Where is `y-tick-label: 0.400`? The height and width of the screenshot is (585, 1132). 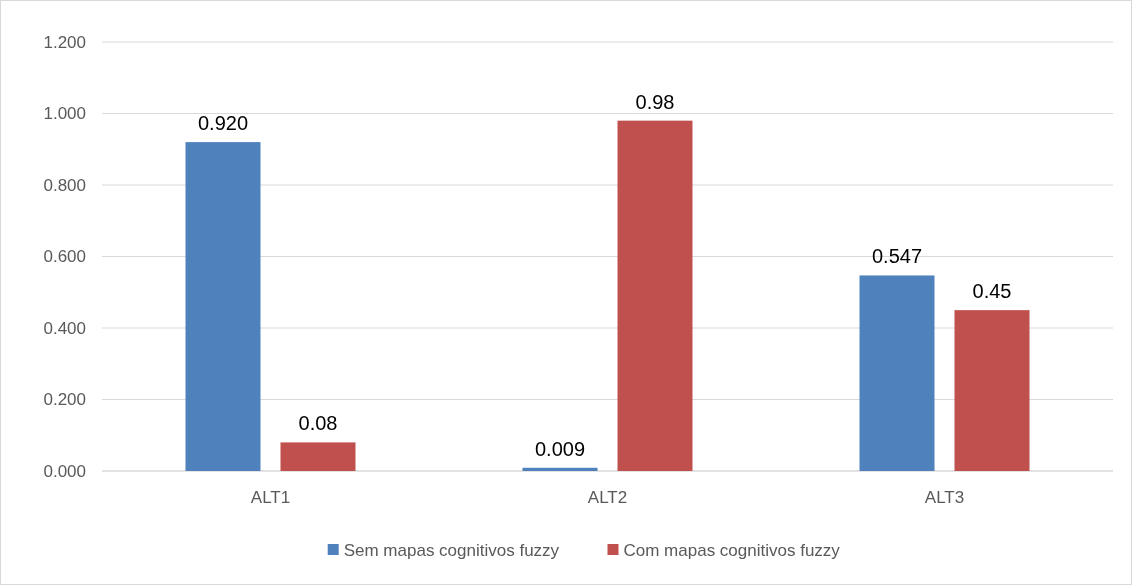
y-tick-label: 0.400 is located at coordinates (64, 328).